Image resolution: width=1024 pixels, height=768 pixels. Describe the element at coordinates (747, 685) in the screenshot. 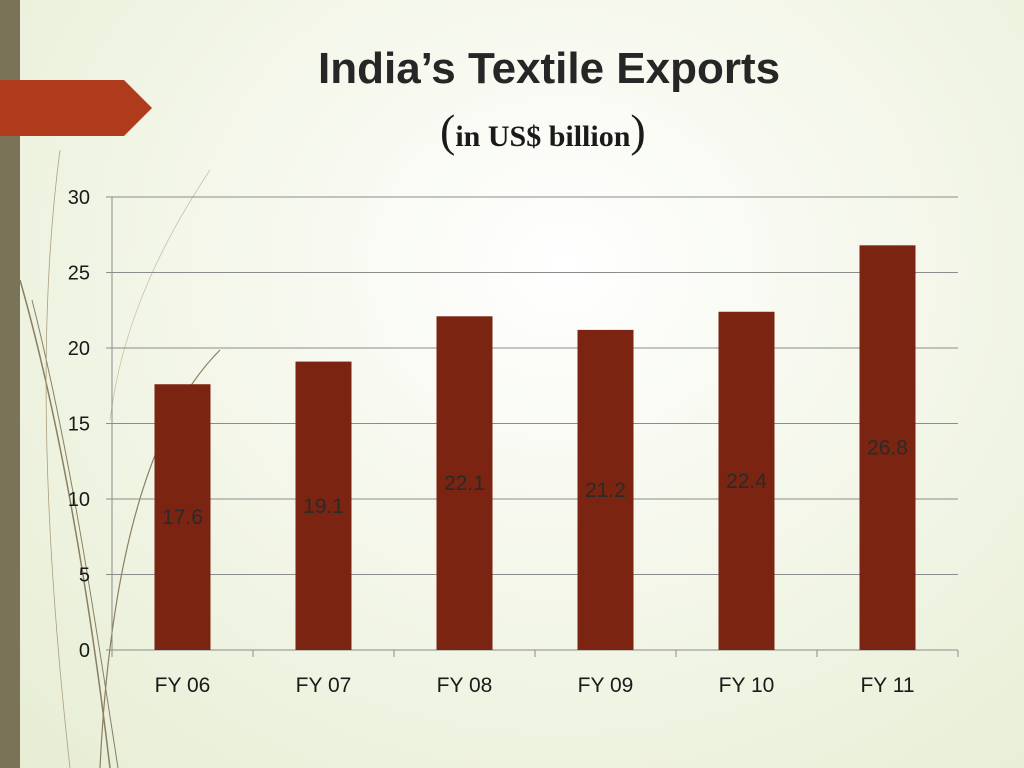

I see `x-tick-label: FY 10` at that location.